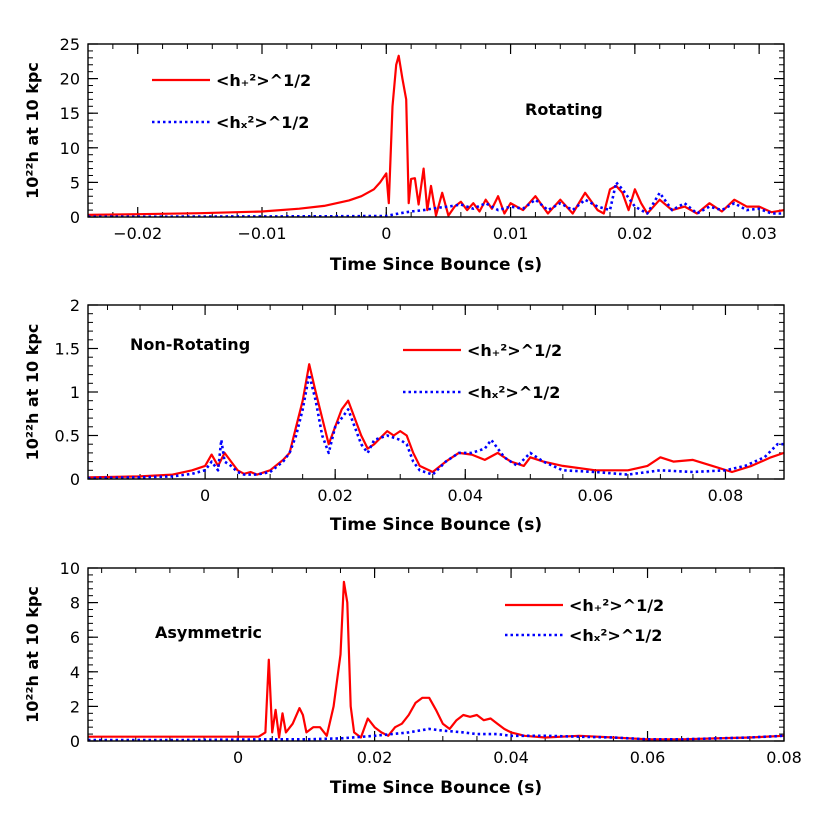  What do you see at coordinates (75, 672) in the screenshot?
I see `y-tick-label: 4` at bounding box center [75, 672].